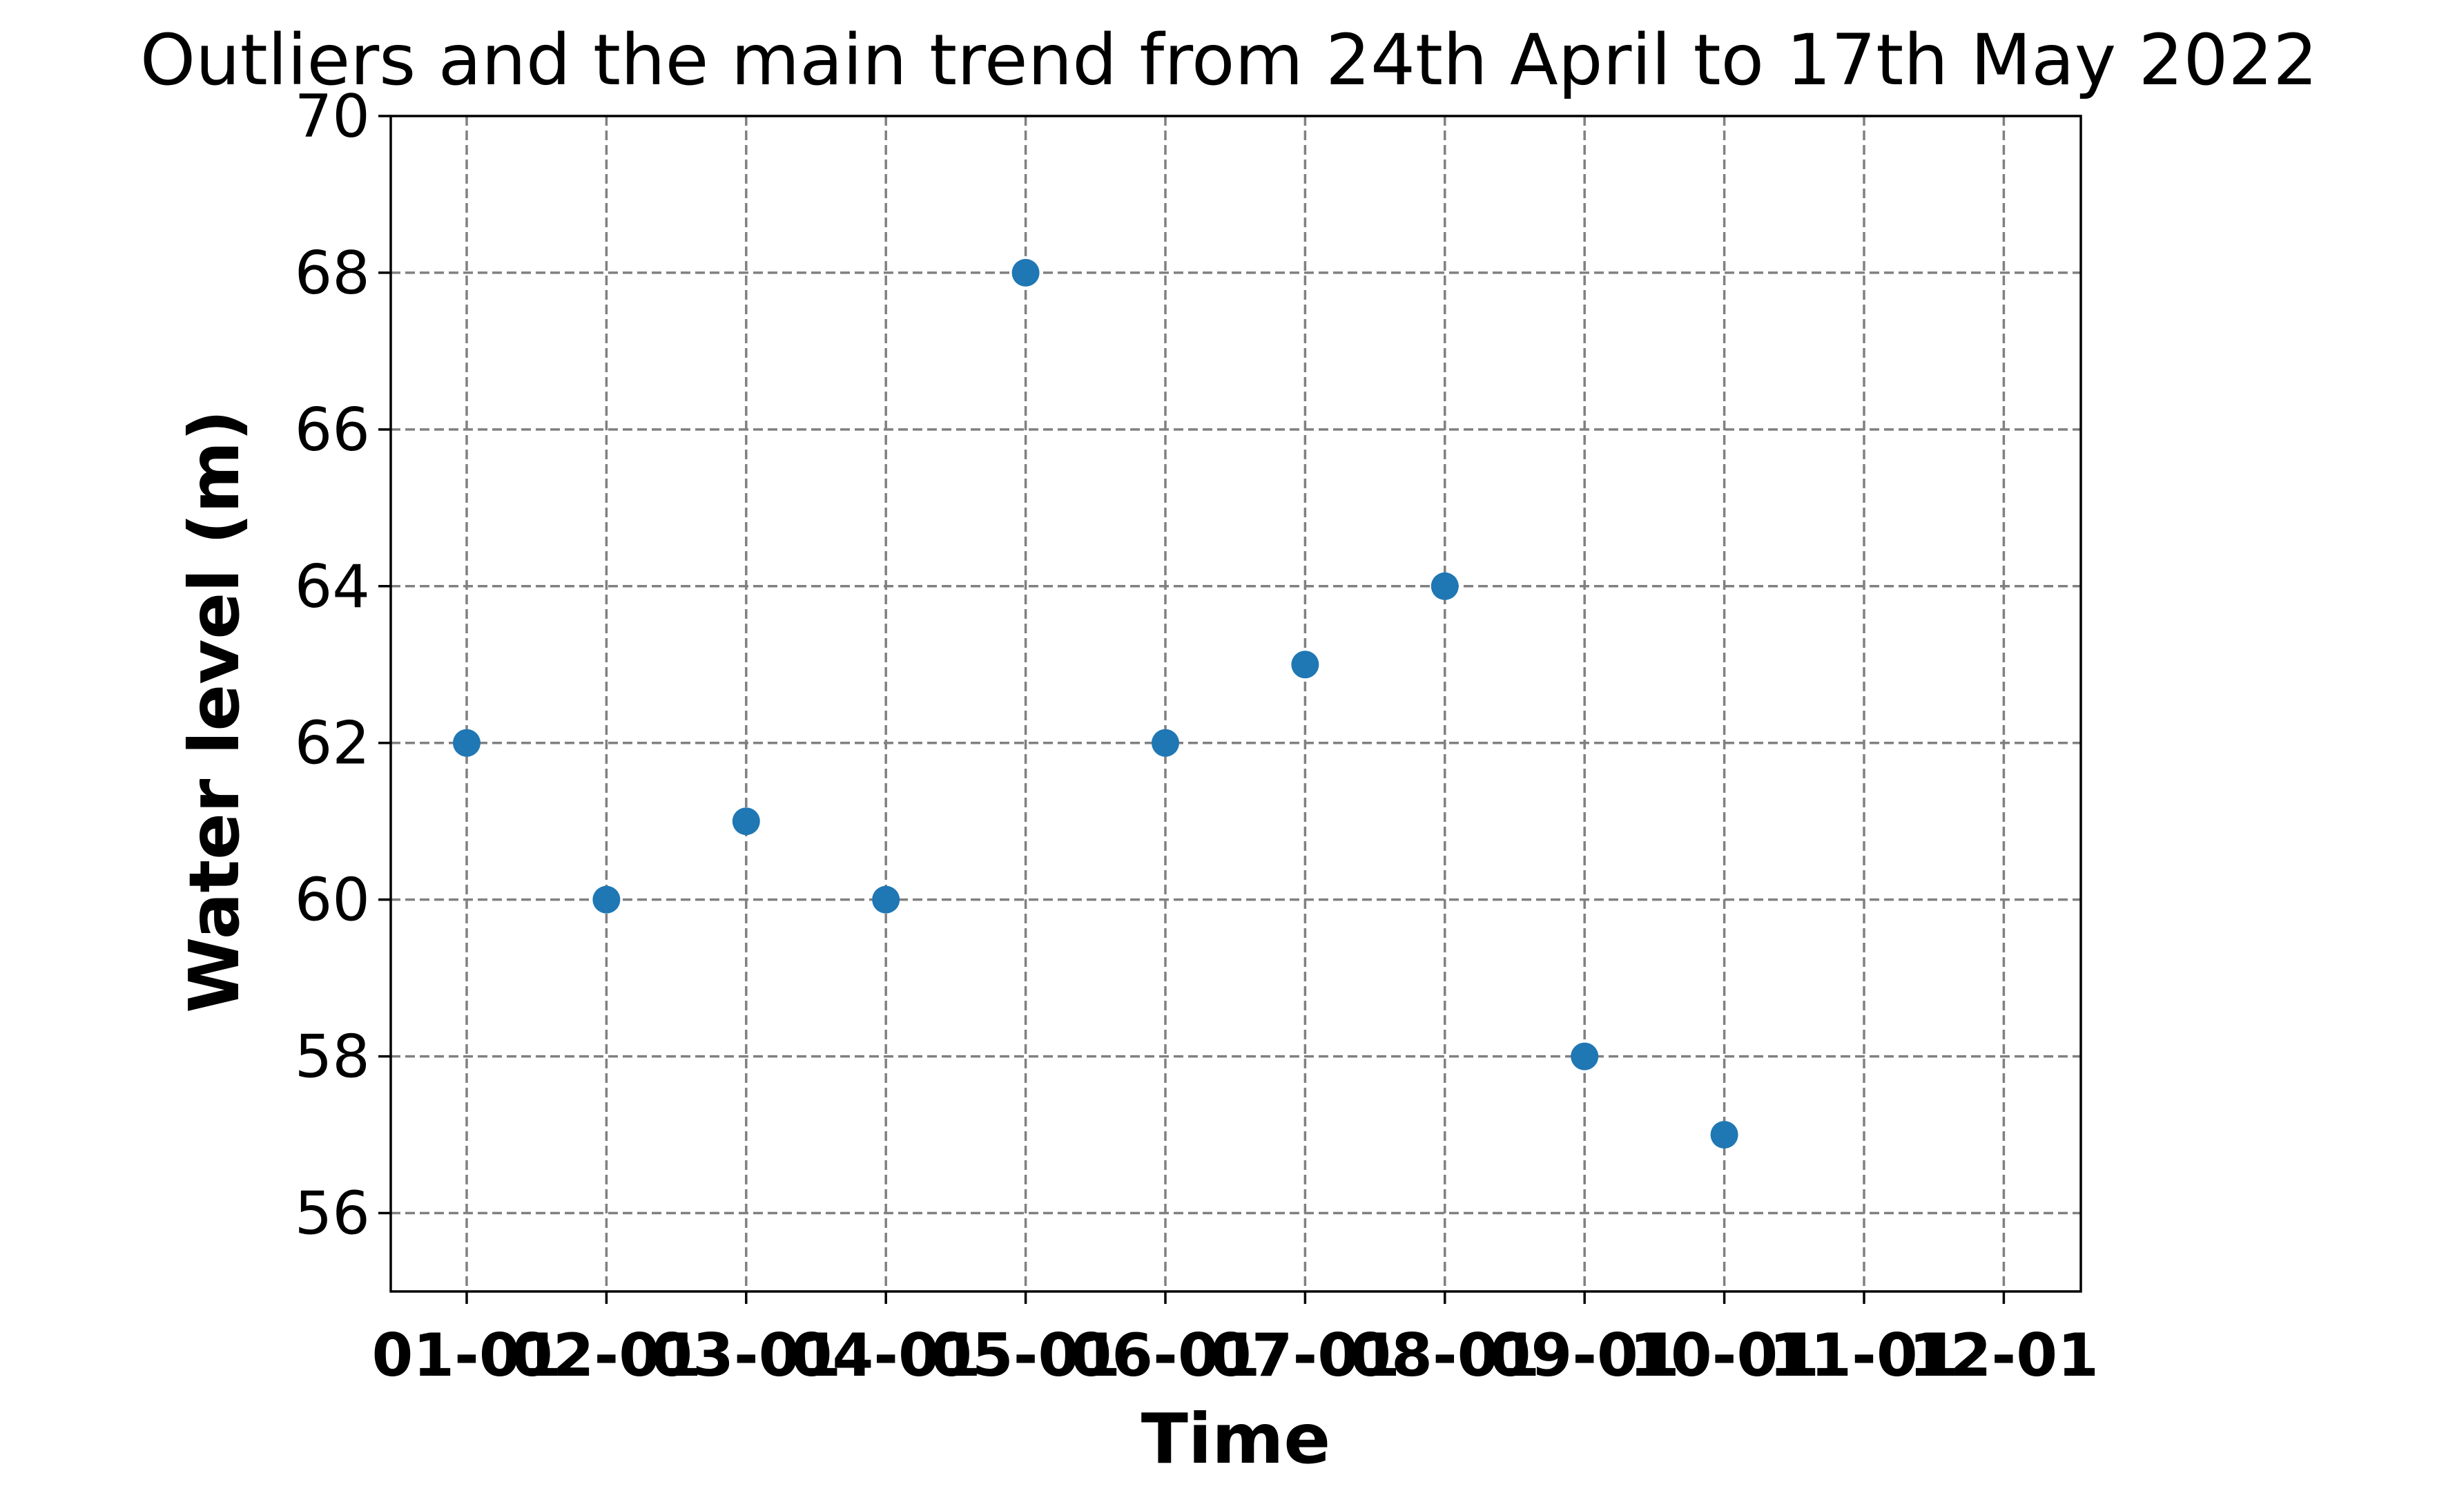  I want to click on x-tick-label: 07-01, so click(1305, 1355).